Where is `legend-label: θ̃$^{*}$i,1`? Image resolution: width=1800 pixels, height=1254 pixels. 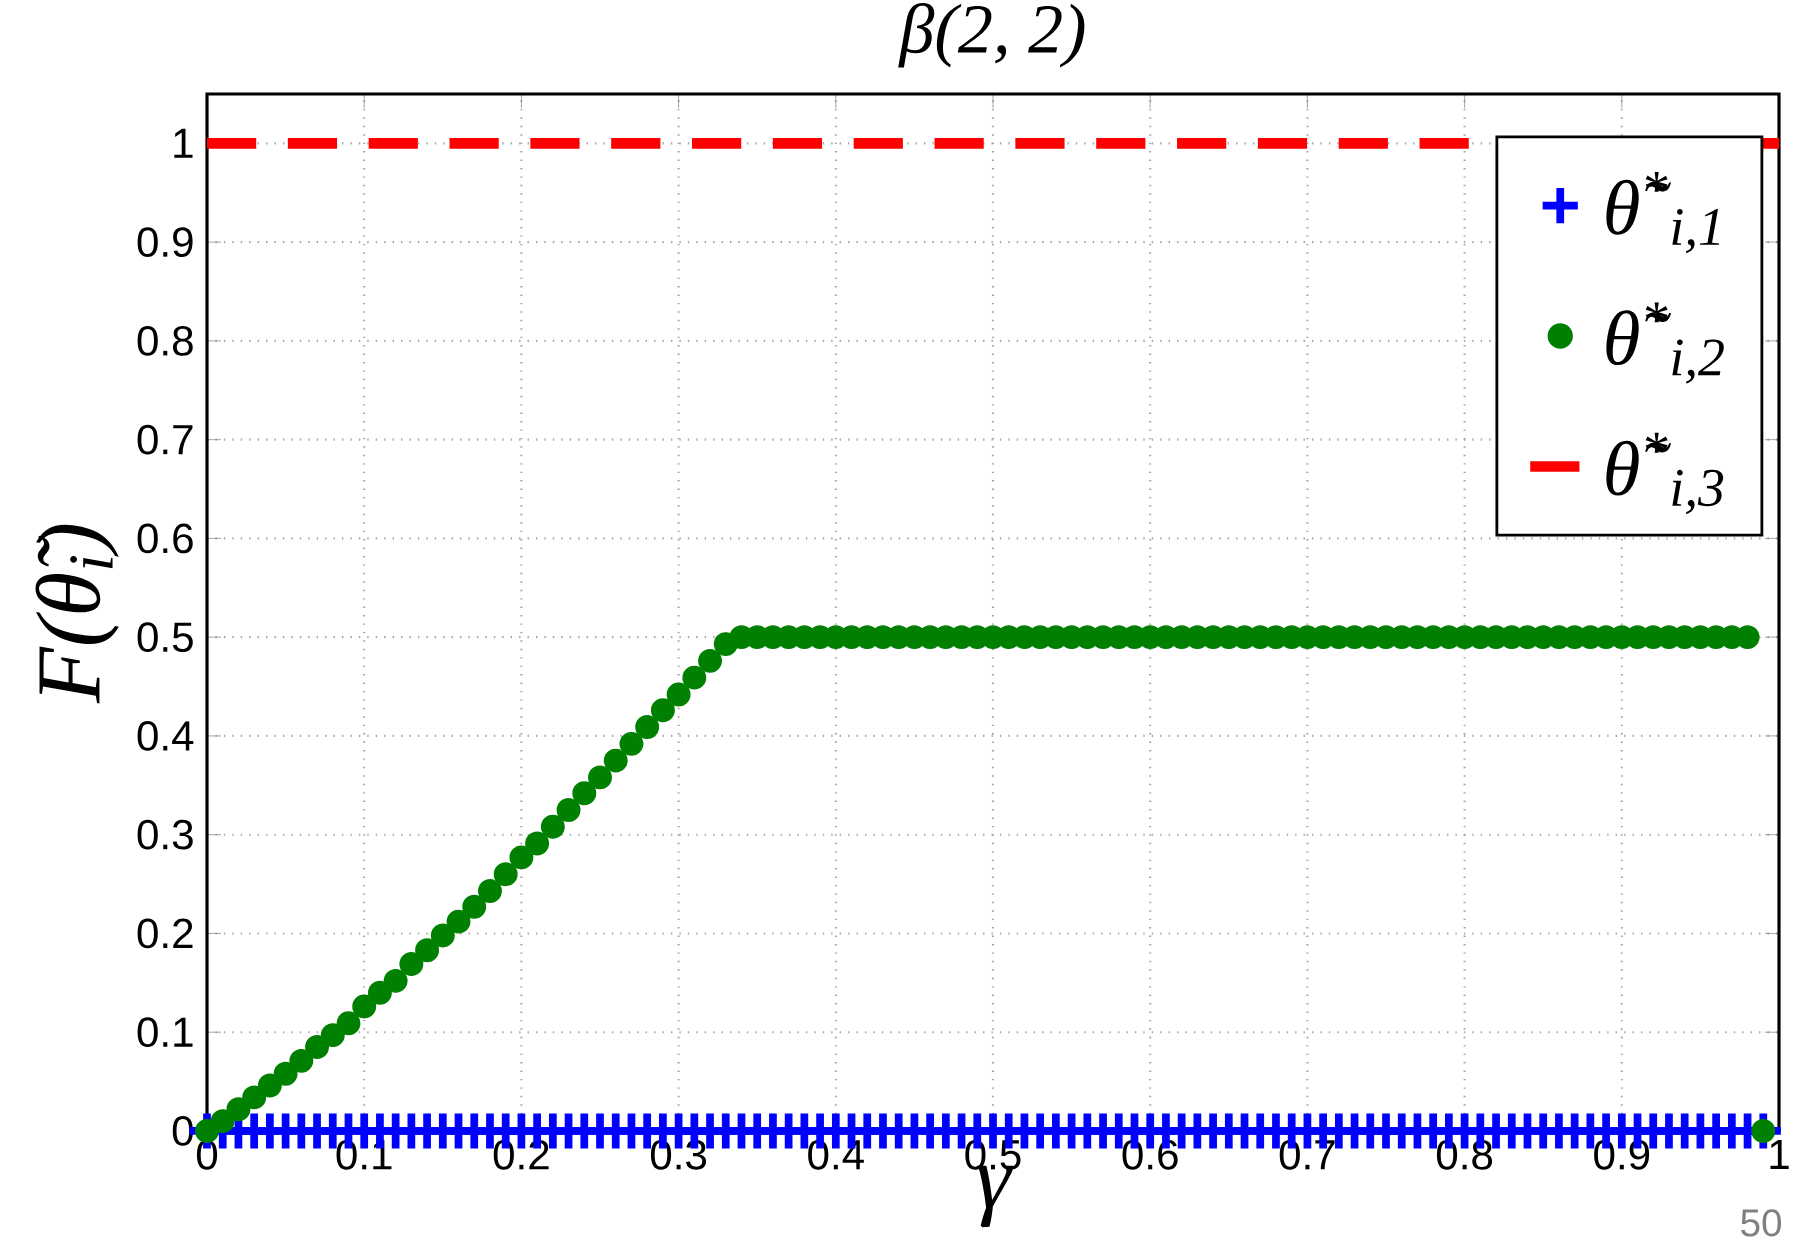
legend-label: θ̃$^{*}$i,1 is located at coordinates (1663, 213).